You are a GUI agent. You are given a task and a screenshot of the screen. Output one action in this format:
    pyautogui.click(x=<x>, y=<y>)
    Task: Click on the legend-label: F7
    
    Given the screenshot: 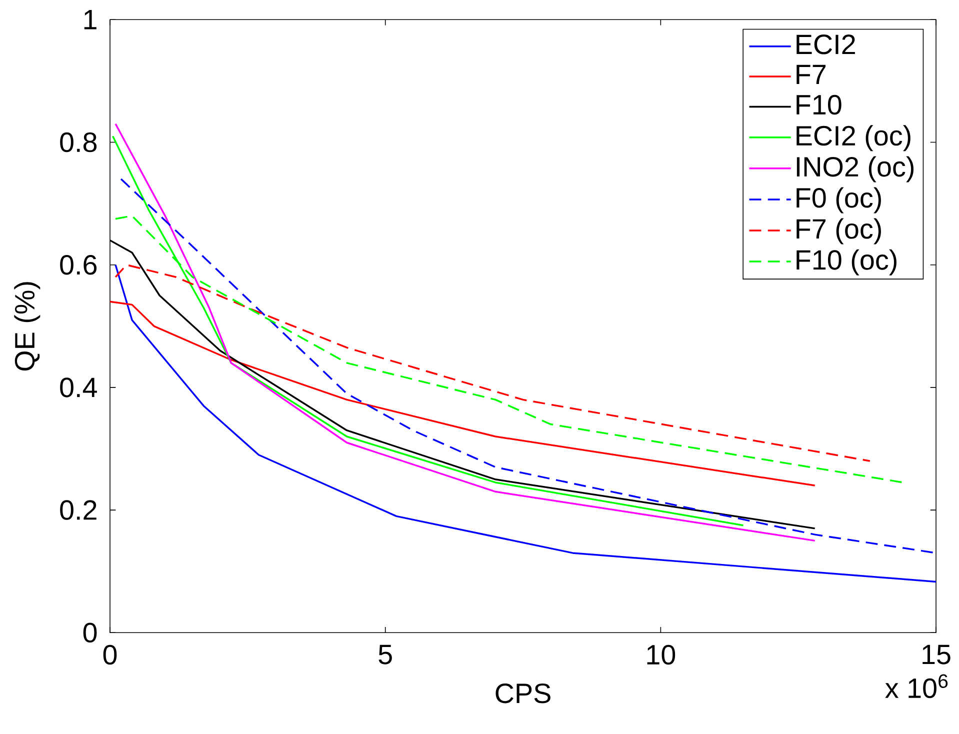 What is the action you would take?
    pyautogui.click(x=811, y=74)
    